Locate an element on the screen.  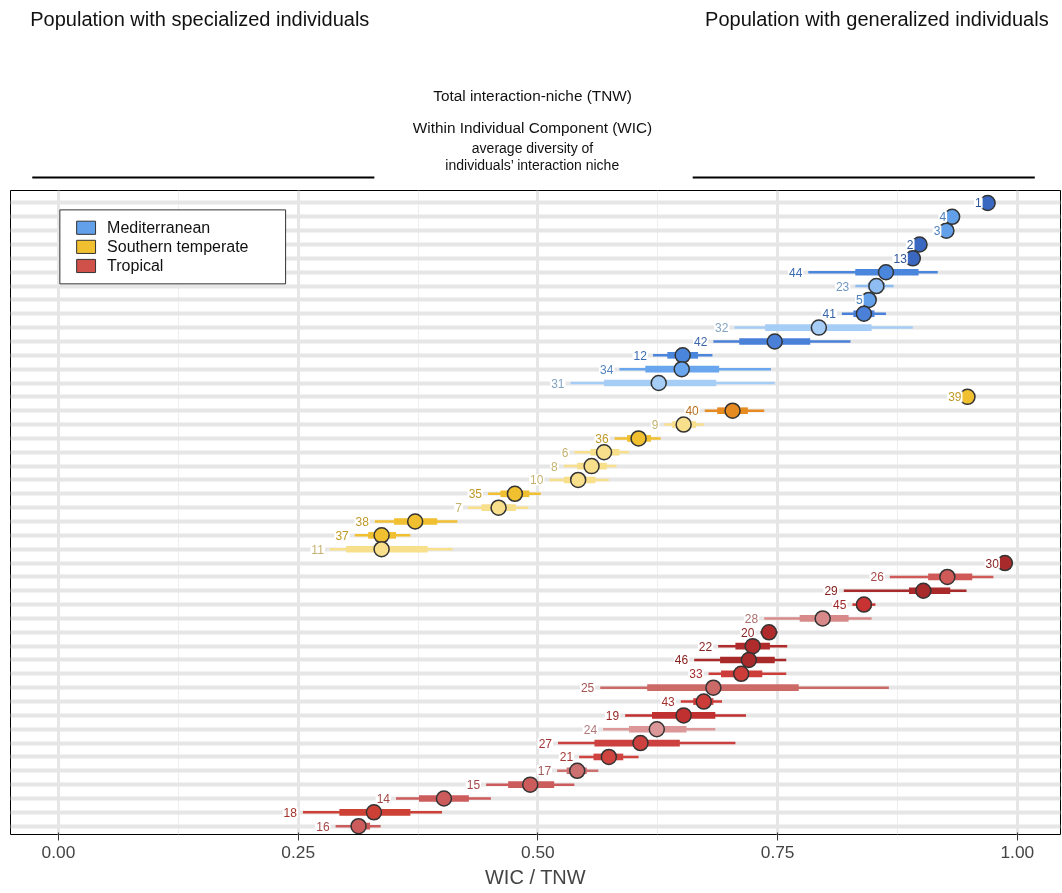
y-tick-label: 2 is located at coordinates (910, 245).